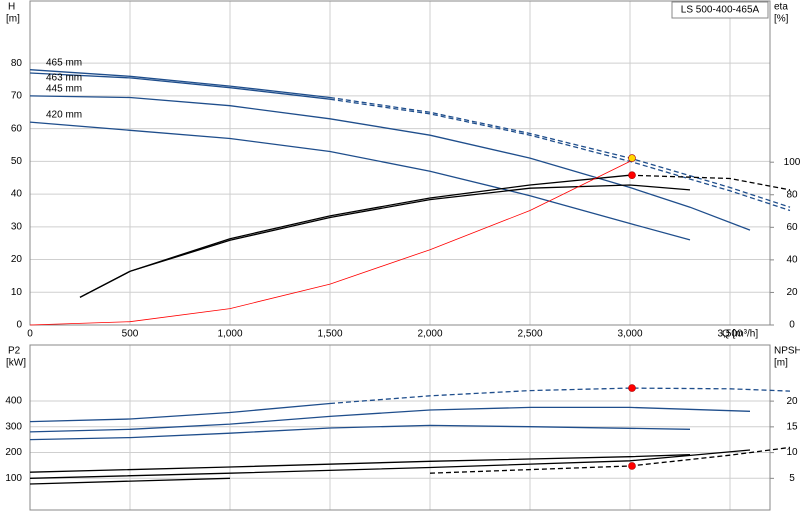  I want to click on y2-tick-label: 15, so click(792, 426).